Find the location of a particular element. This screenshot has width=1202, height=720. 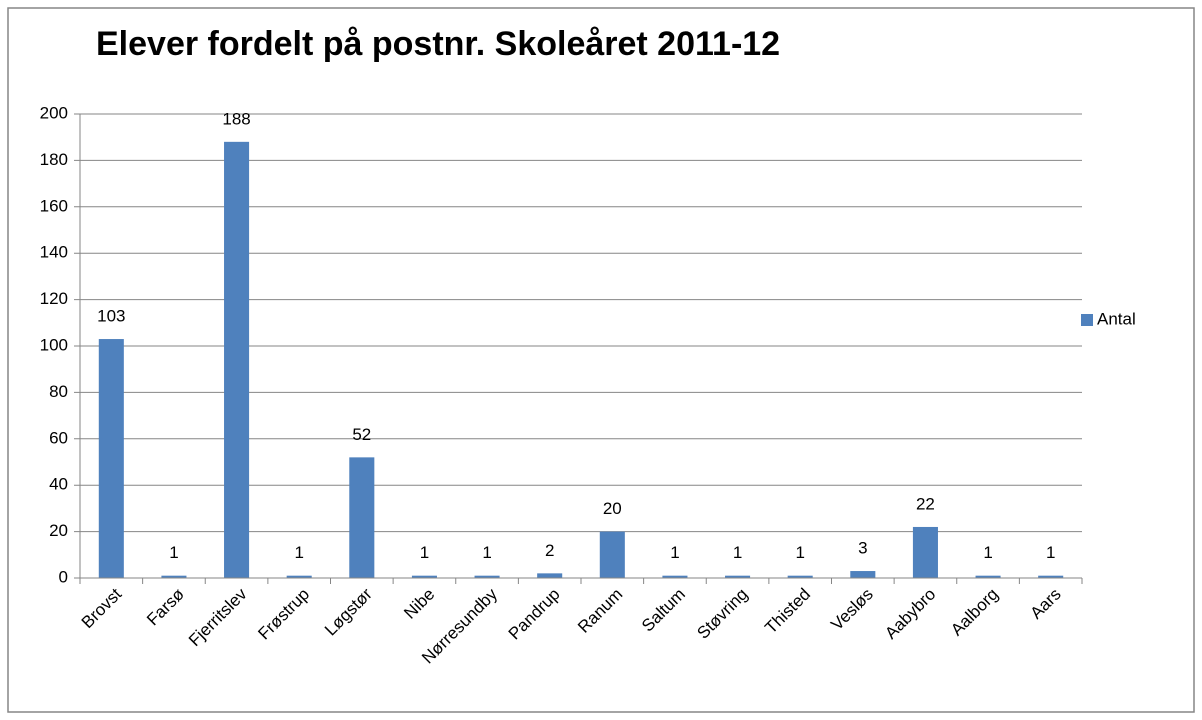

y-tick-label: 160 is located at coordinates (54, 205).